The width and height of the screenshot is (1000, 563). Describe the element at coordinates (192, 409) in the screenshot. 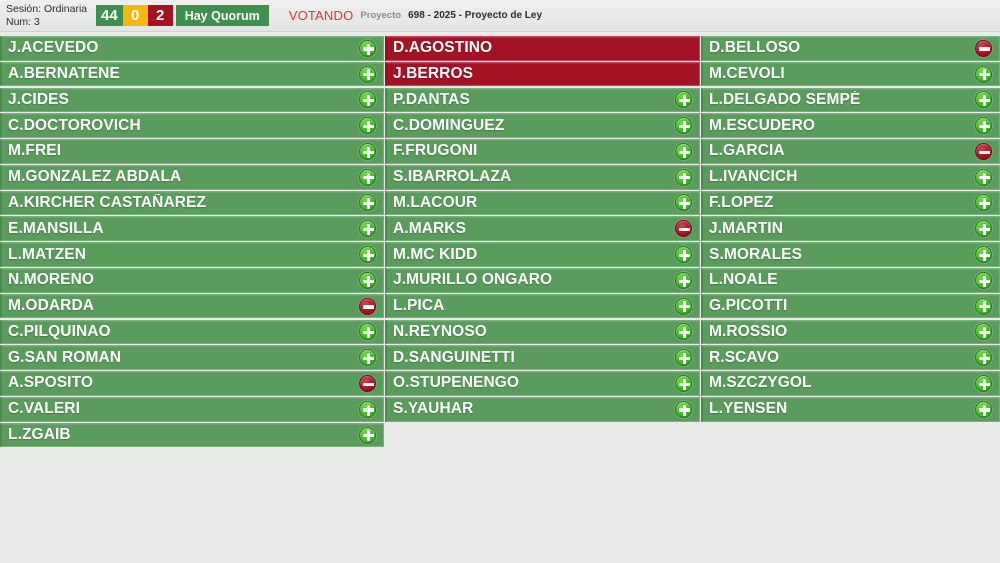

I see `legislator-row: C.VALERI` at that location.